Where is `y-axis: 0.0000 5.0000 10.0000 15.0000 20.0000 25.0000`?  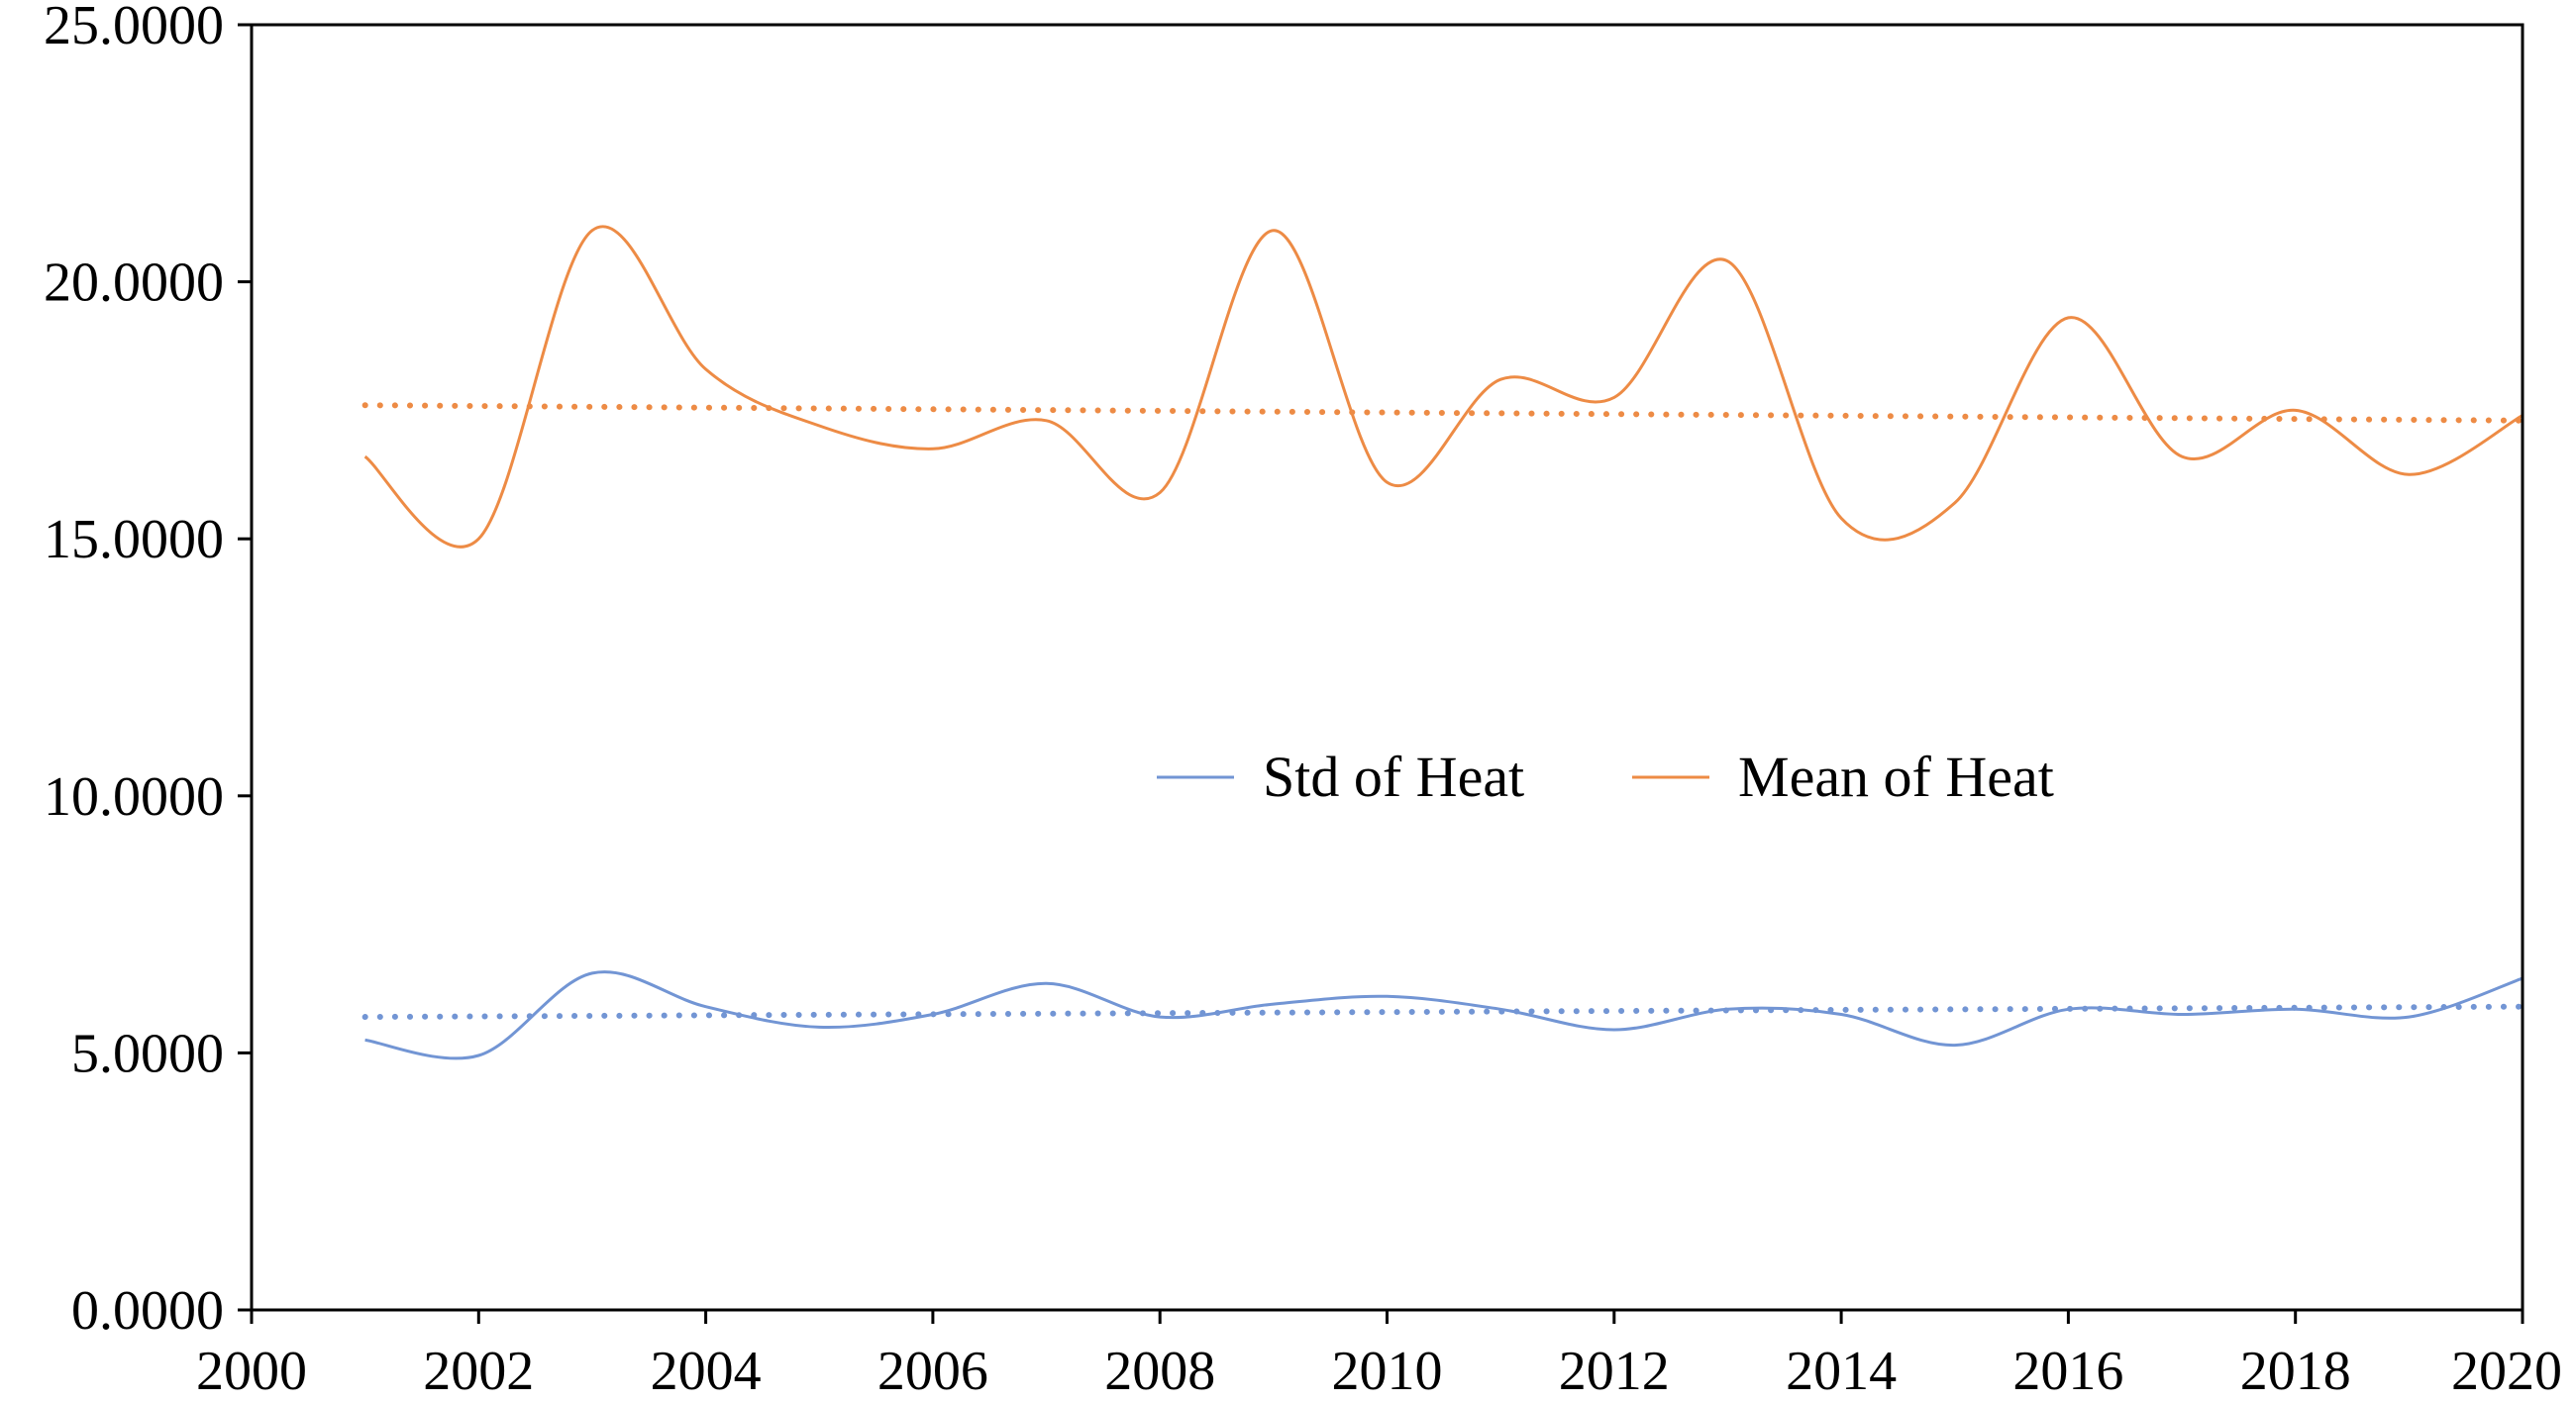
y-axis: 0.0000 5.0000 10.0000 15.0000 20.0000 25.0000 is located at coordinates (148, 671).